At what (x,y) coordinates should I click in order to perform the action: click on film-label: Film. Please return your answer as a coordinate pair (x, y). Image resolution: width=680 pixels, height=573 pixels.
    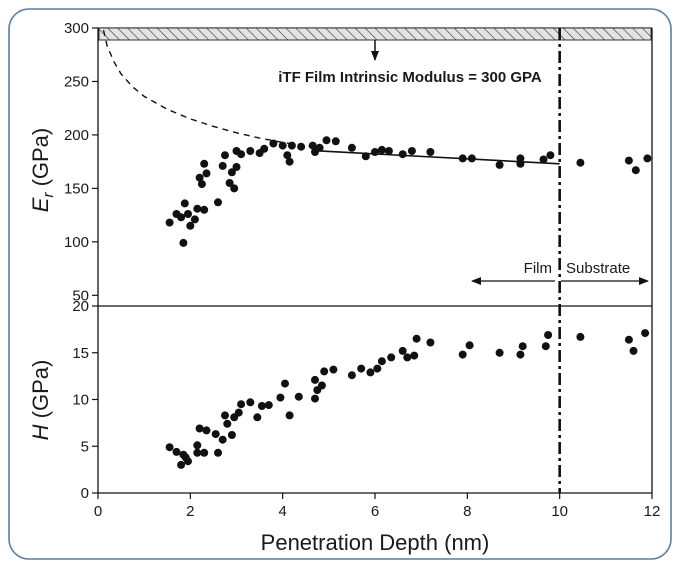
    Looking at the image, I should click on (538, 268).